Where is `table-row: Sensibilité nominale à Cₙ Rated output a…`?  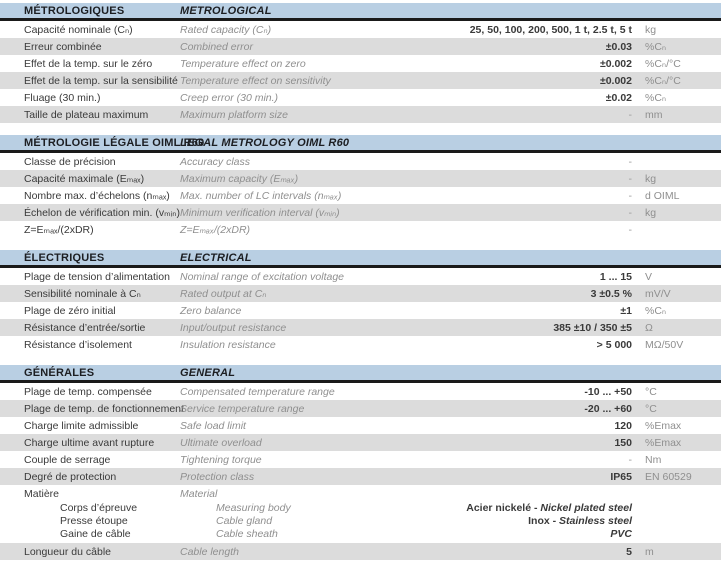 table-row: Sensibilité nominale à Cₙ Rated output a… is located at coordinates (360, 293).